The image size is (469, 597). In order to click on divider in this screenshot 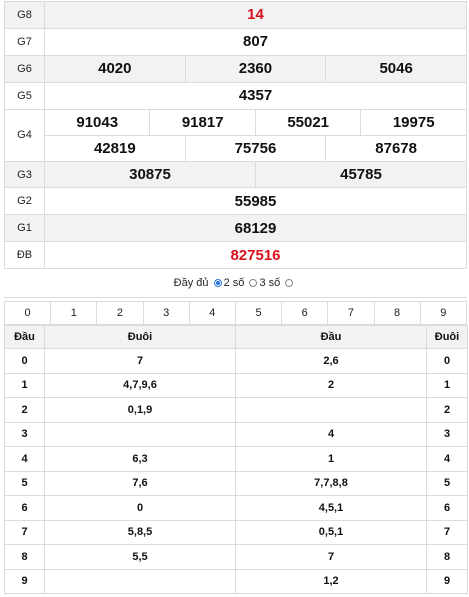, I will do `click(235, 297)`.